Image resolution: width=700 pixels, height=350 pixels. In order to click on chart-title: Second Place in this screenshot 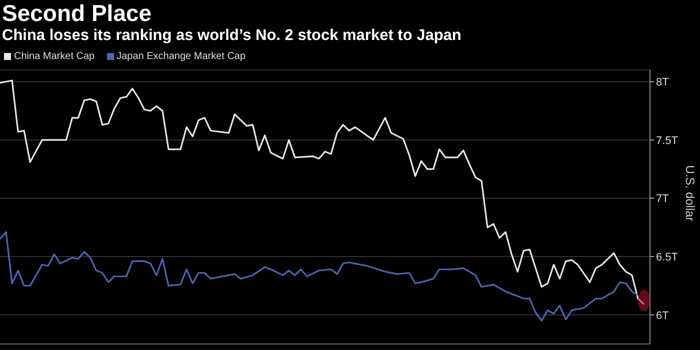, I will do `click(77, 13)`.